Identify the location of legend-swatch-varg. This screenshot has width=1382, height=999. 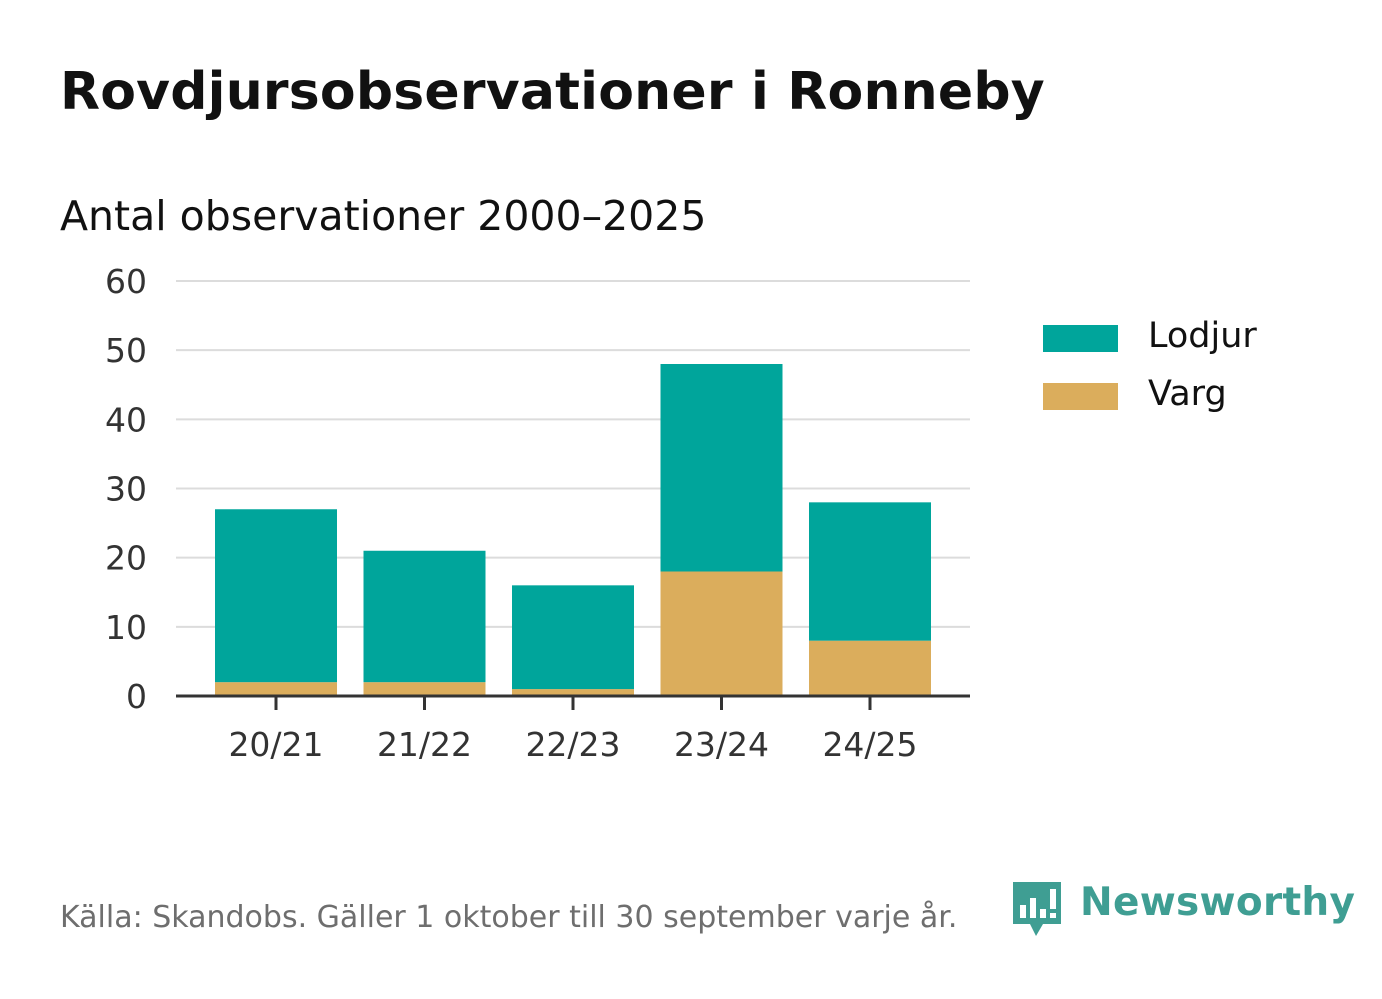
(1080, 396).